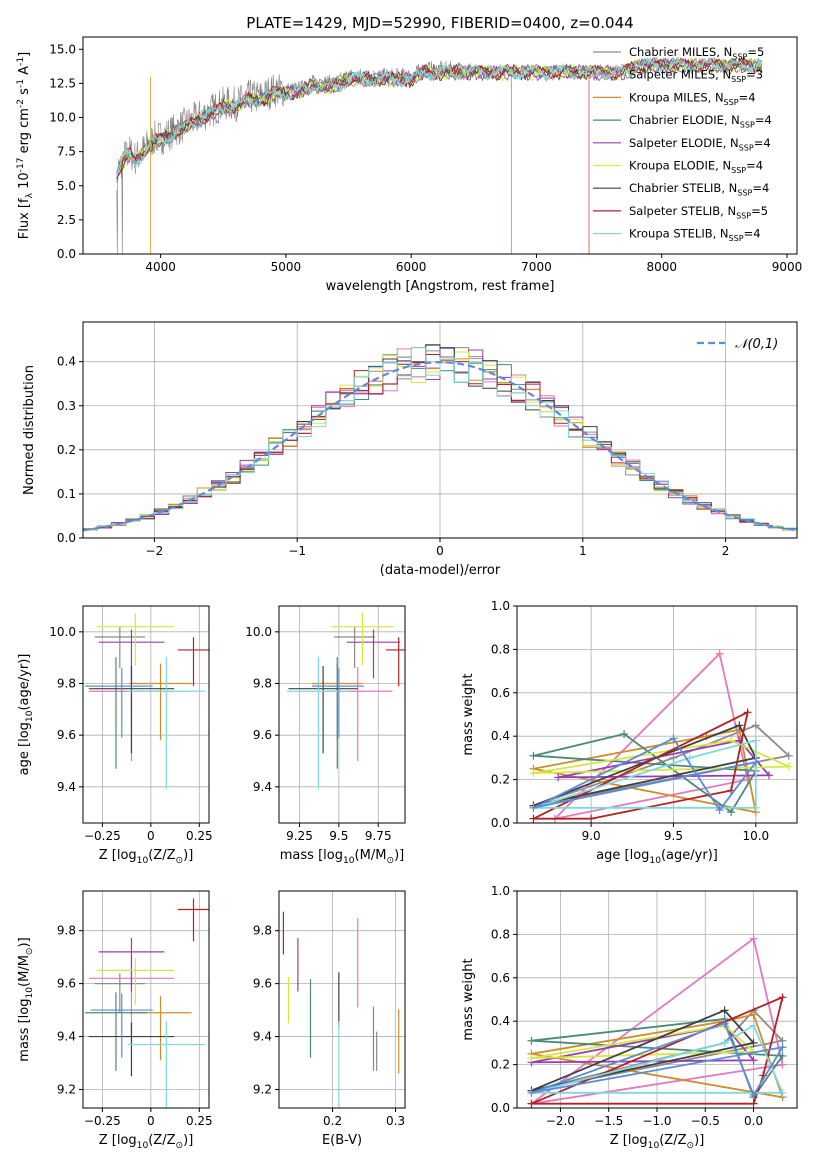 The image size is (819, 1170). What do you see at coordinates (262, 984) in the screenshot?
I see `y-tick-label: 9.6` at bounding box center [262, 984].